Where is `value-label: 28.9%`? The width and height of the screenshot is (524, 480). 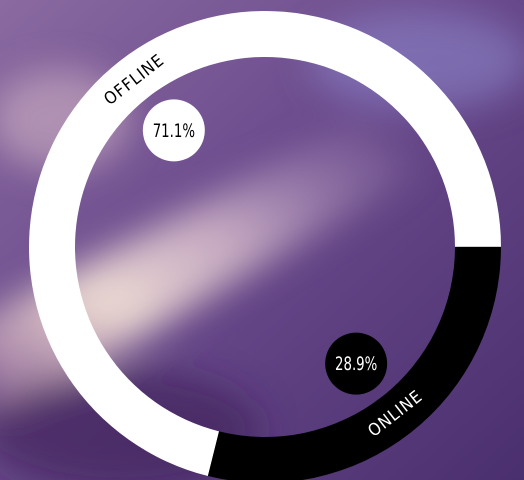
value-label: 28.9% is located at coordinates (356, 364).